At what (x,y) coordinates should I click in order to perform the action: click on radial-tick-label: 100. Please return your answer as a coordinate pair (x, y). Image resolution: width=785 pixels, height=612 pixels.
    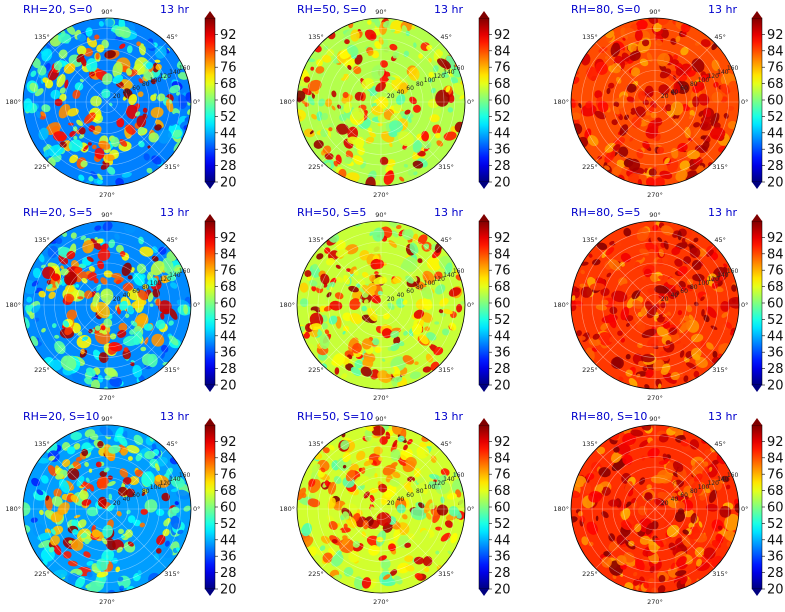
    Looking at the image, I should click on (430, 283).